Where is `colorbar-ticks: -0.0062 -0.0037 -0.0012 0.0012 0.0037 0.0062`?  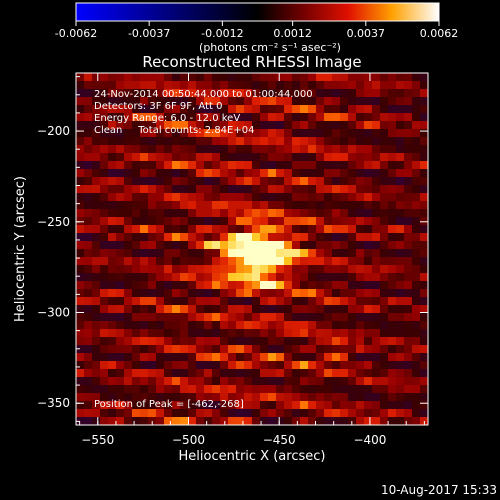
colorbar-ticks: -0.0062 -0.0037 -0.0012 0.0012 0.0037 0.0062 is located at coordinates (256, 30).